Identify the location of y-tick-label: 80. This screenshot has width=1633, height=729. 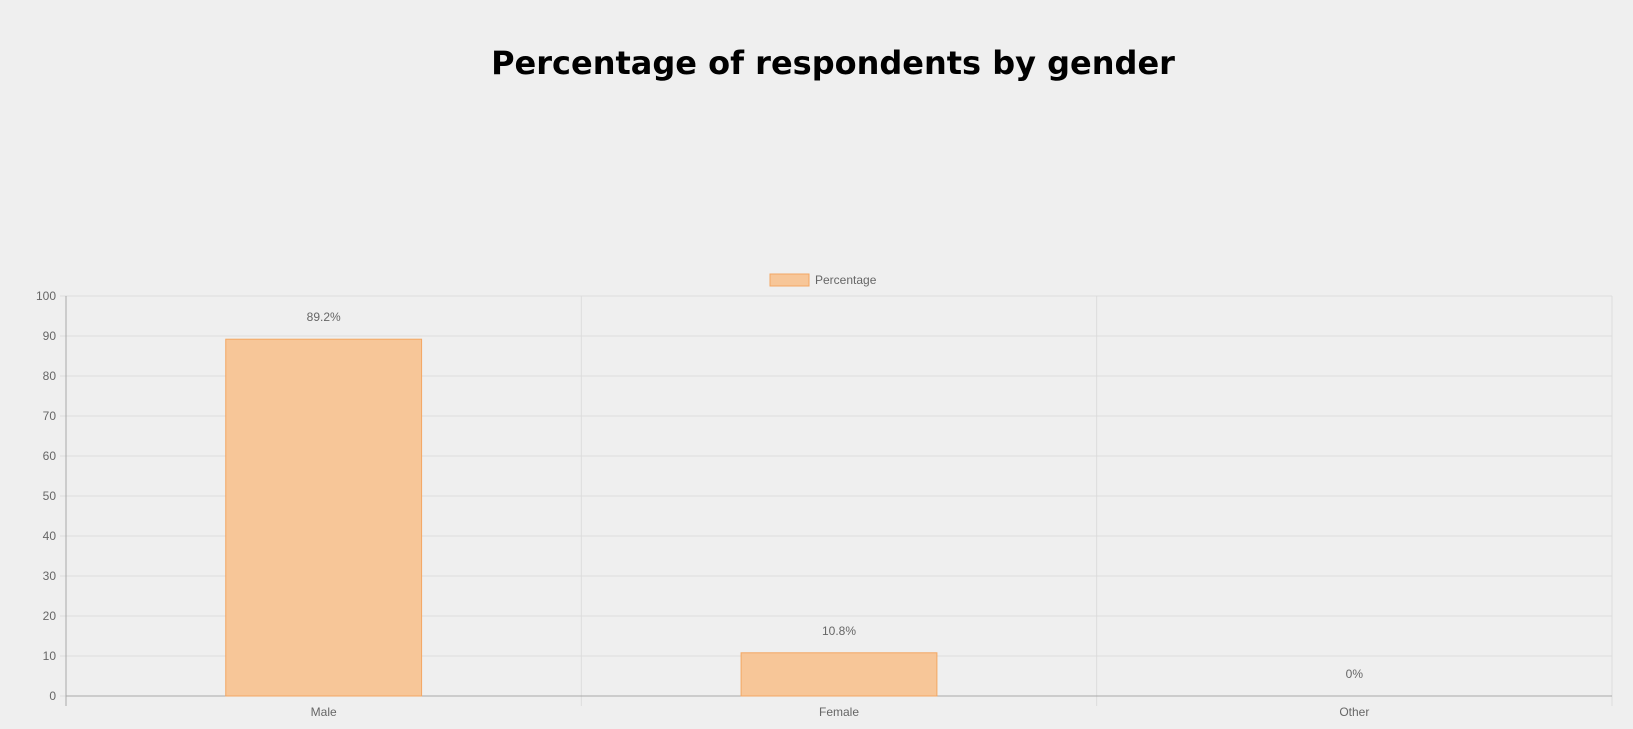
(50, 376).